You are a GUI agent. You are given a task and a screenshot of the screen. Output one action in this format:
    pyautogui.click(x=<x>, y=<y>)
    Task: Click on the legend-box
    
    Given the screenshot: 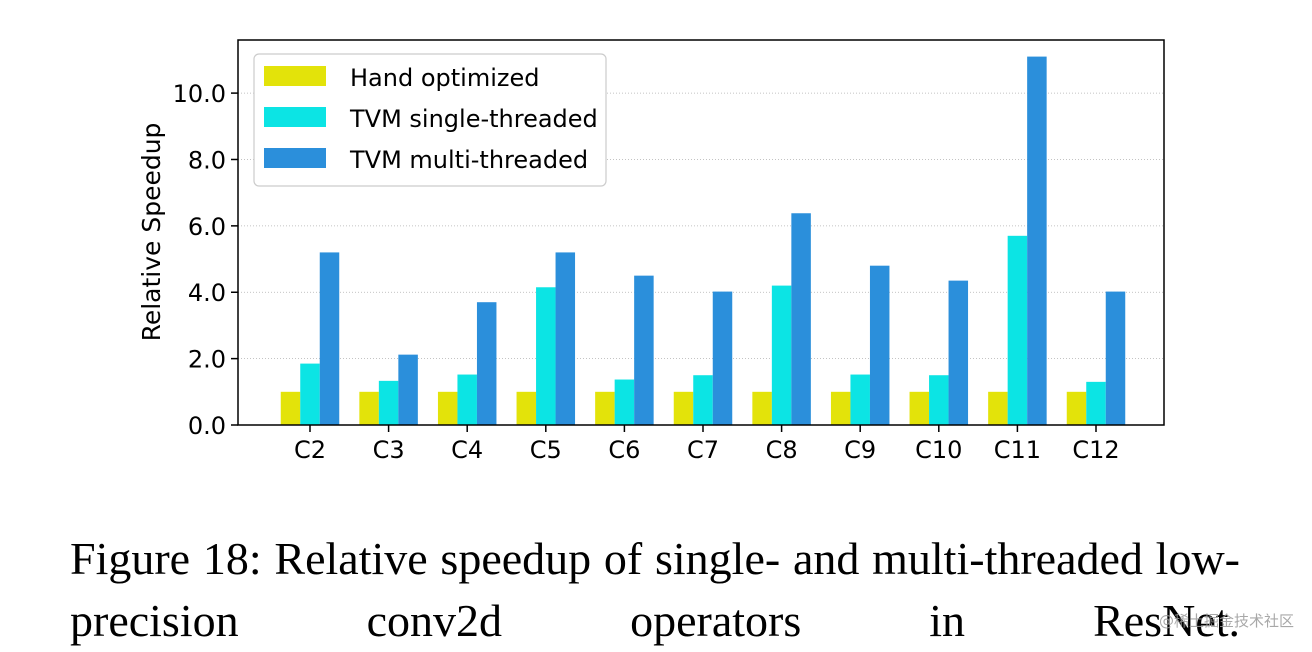 What is the action you would take?
    pyautogui.click(x=430, y=120)
    